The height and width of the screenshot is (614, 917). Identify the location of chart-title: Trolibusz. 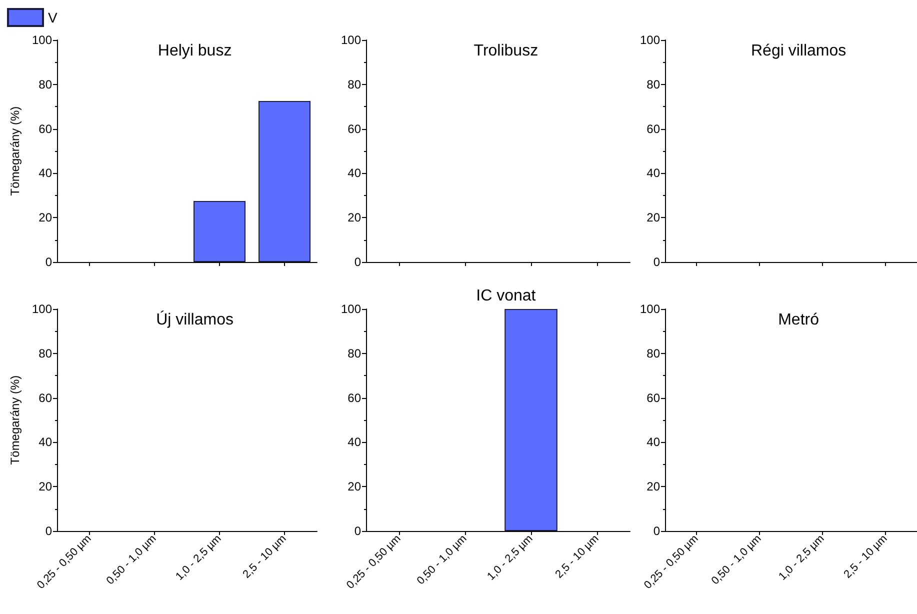
(506, 51).